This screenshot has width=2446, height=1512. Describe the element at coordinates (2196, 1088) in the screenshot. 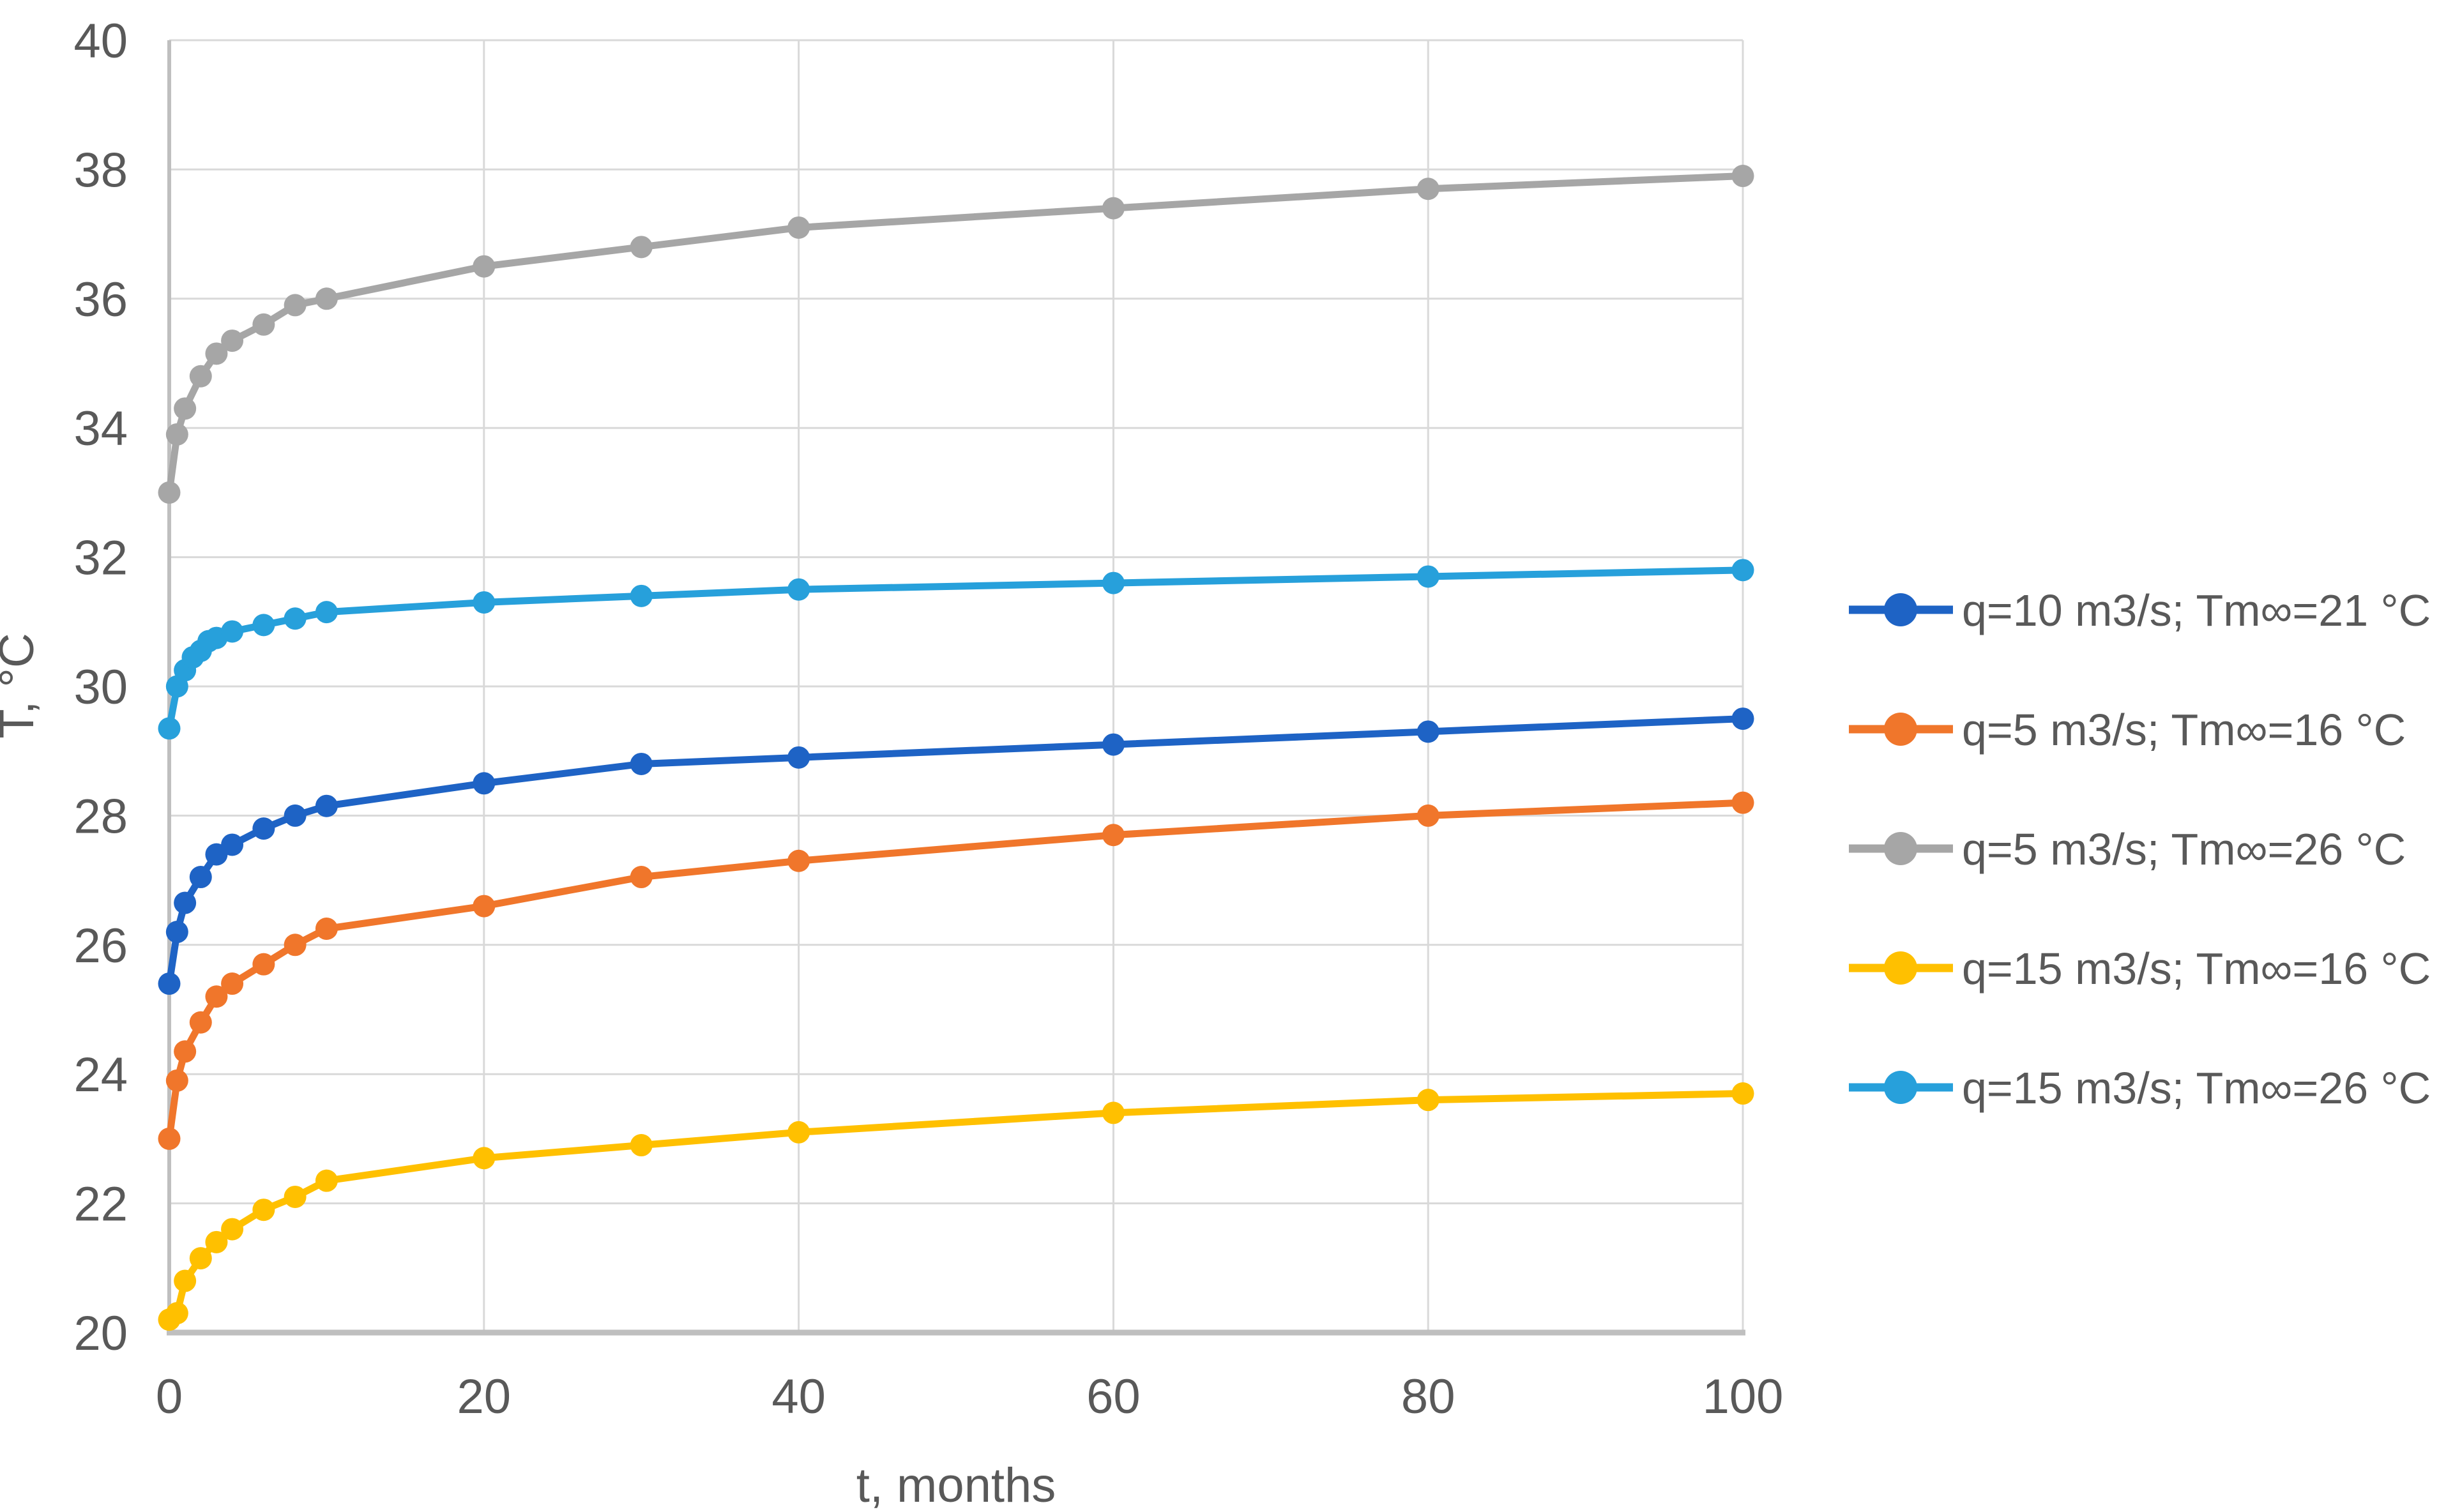

I see `legend-label: q=15 m3/s; Tm∞=26 °C` at that location.